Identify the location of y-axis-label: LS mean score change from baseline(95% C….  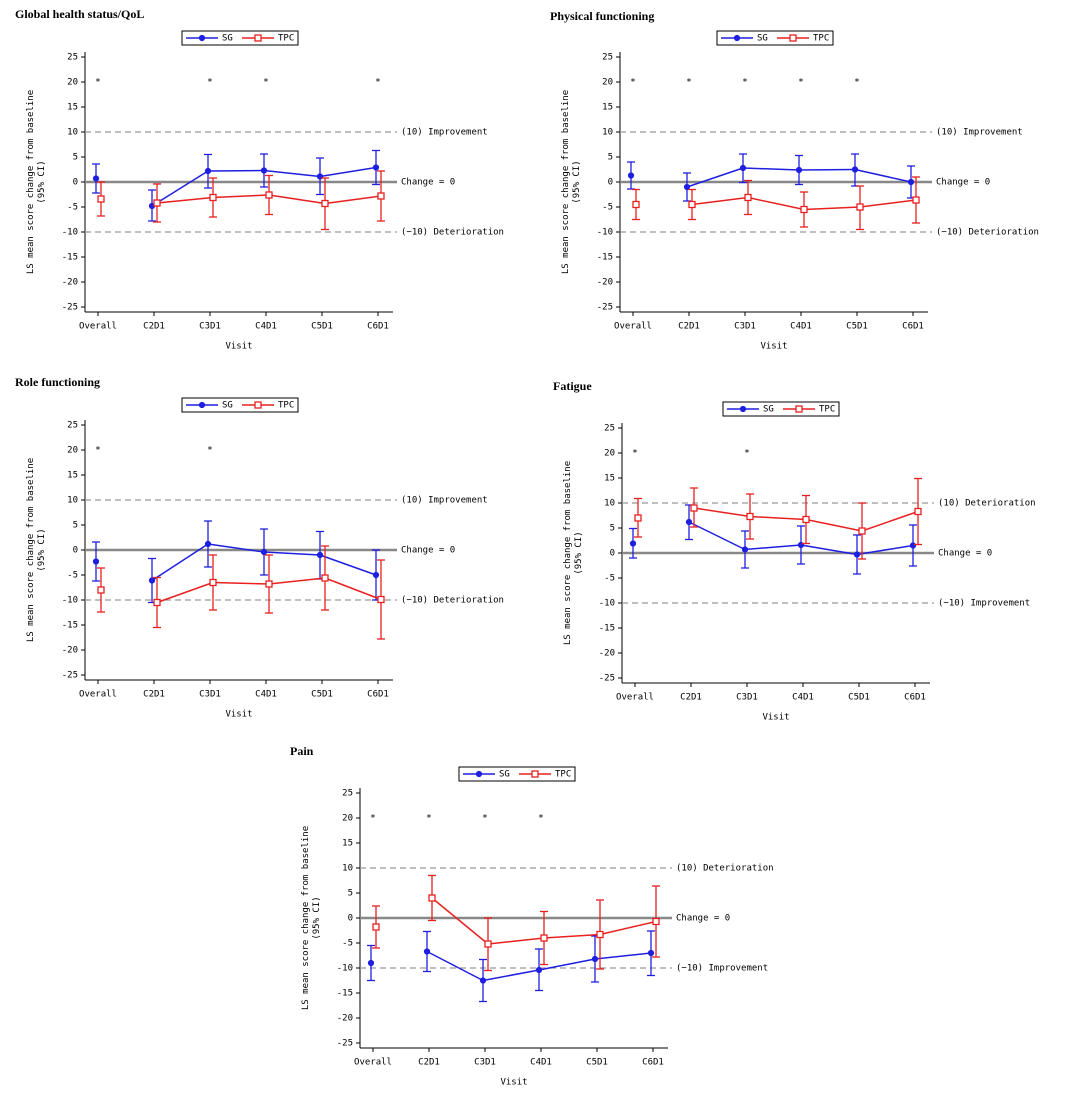
(36, 182).